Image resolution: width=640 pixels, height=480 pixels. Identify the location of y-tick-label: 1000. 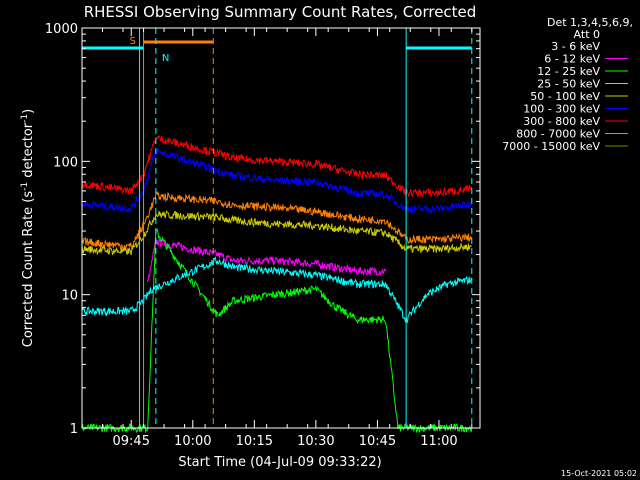
(61, 29).